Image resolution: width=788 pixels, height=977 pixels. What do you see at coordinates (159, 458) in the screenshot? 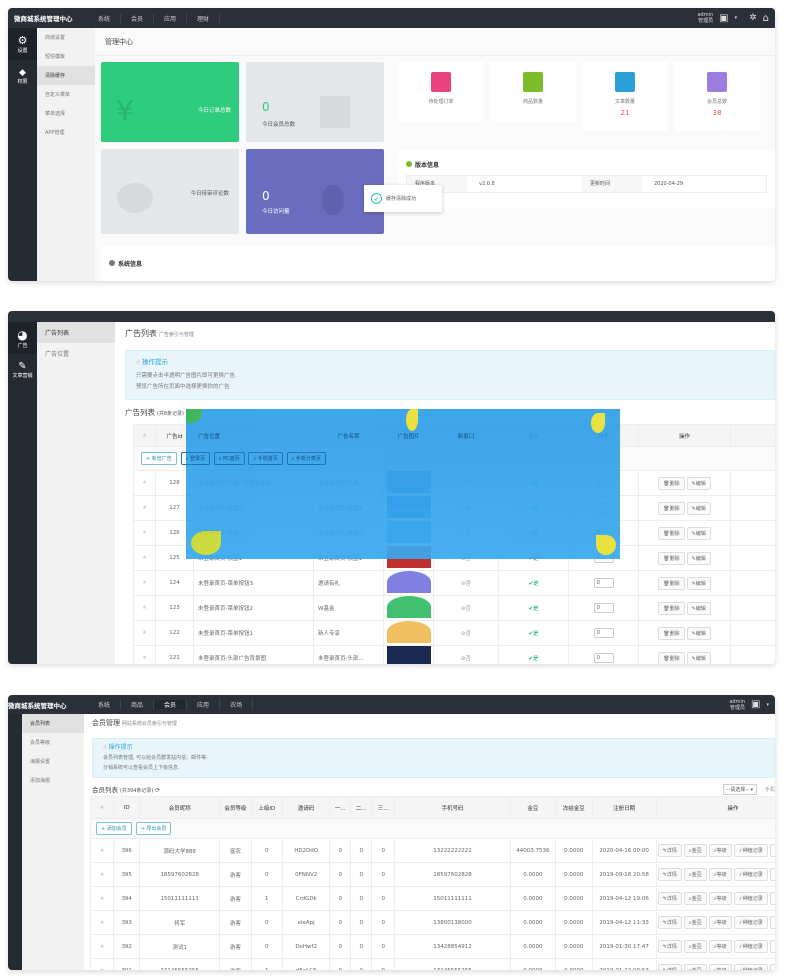
I see `add-ad-button: + 新增广告` at bounding box center [159, 458].